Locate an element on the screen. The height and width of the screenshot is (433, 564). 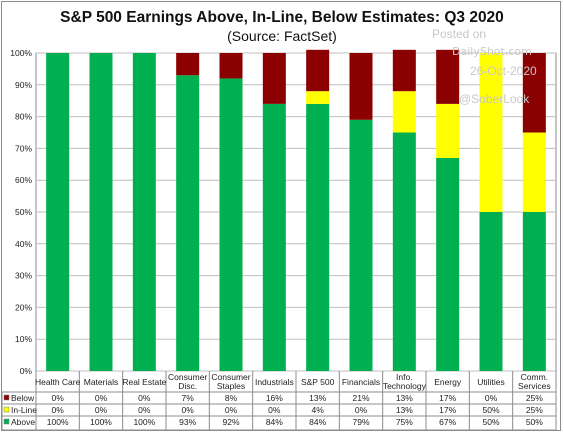
y-tick-label: 10% is located at coordinates (23, 339).